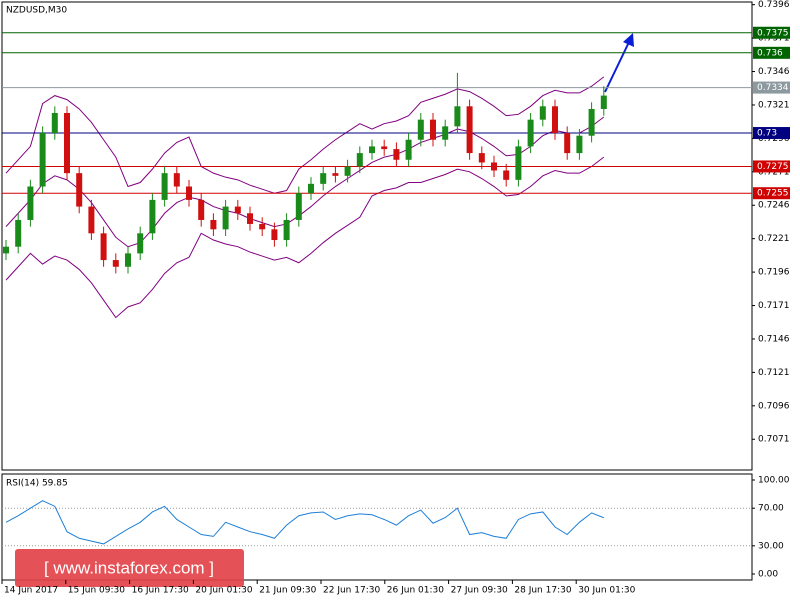  I want to click on rsi-tick-label: 70.00, so click(771, 509).